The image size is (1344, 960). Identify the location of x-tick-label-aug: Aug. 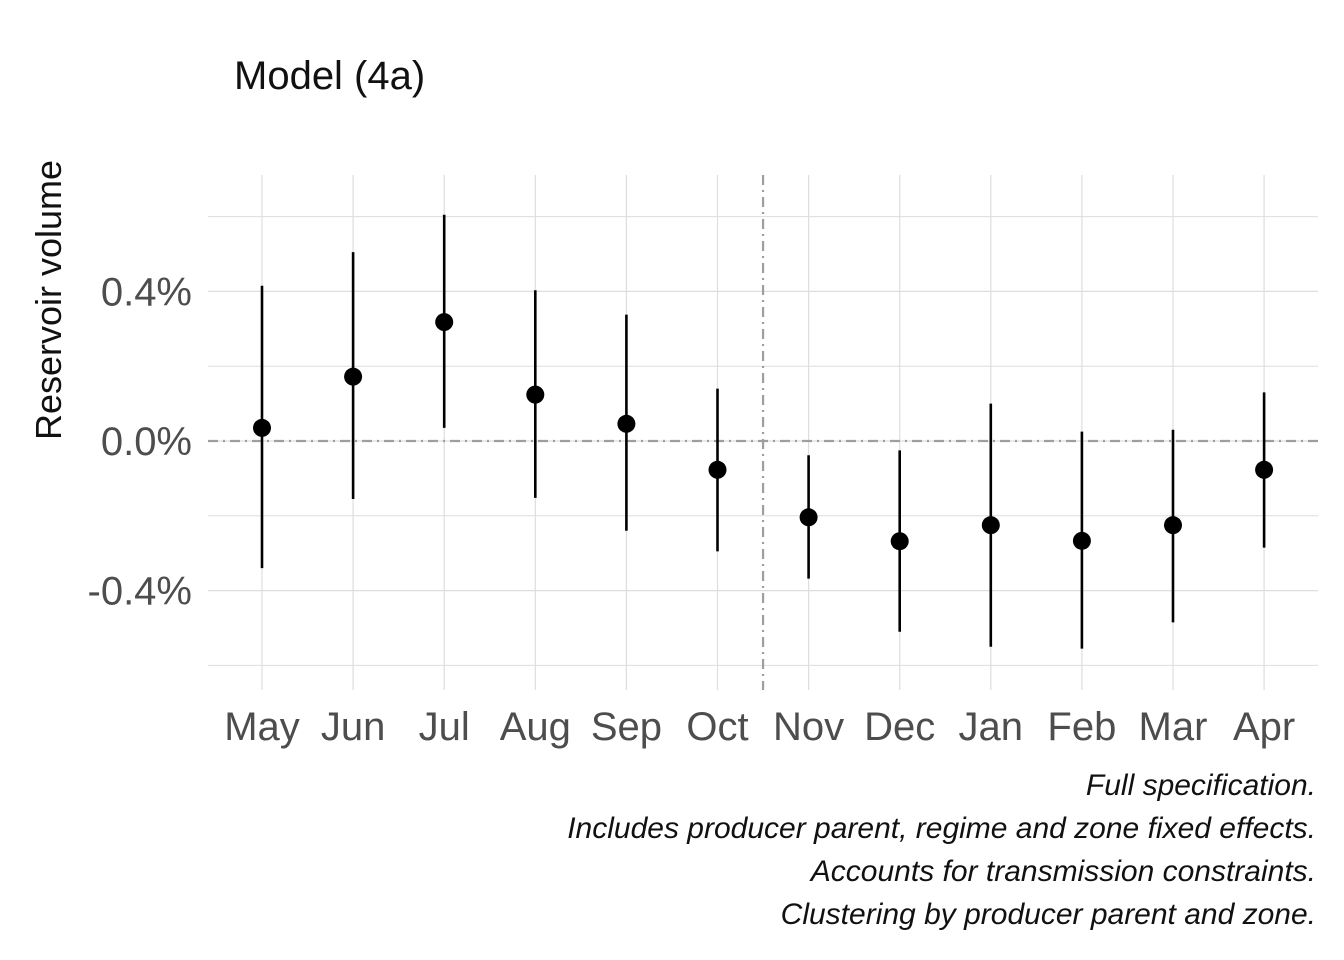
(535, 727).